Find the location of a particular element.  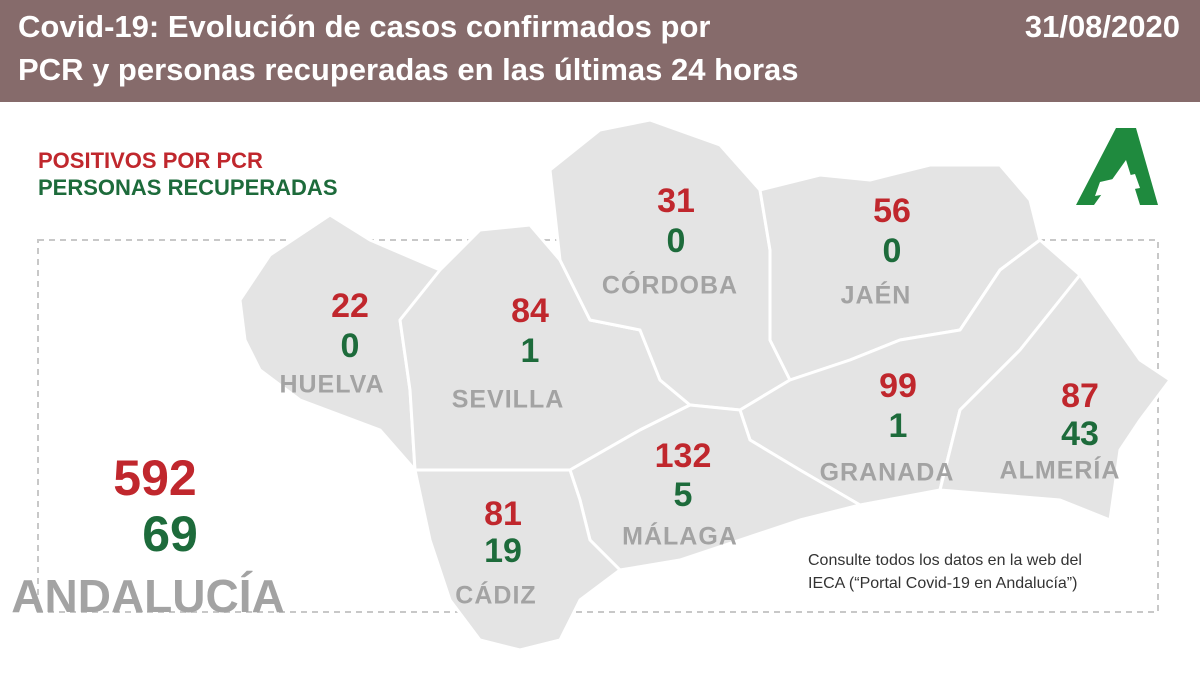

positive-count: 87 is located at coordinates (1080, 396).